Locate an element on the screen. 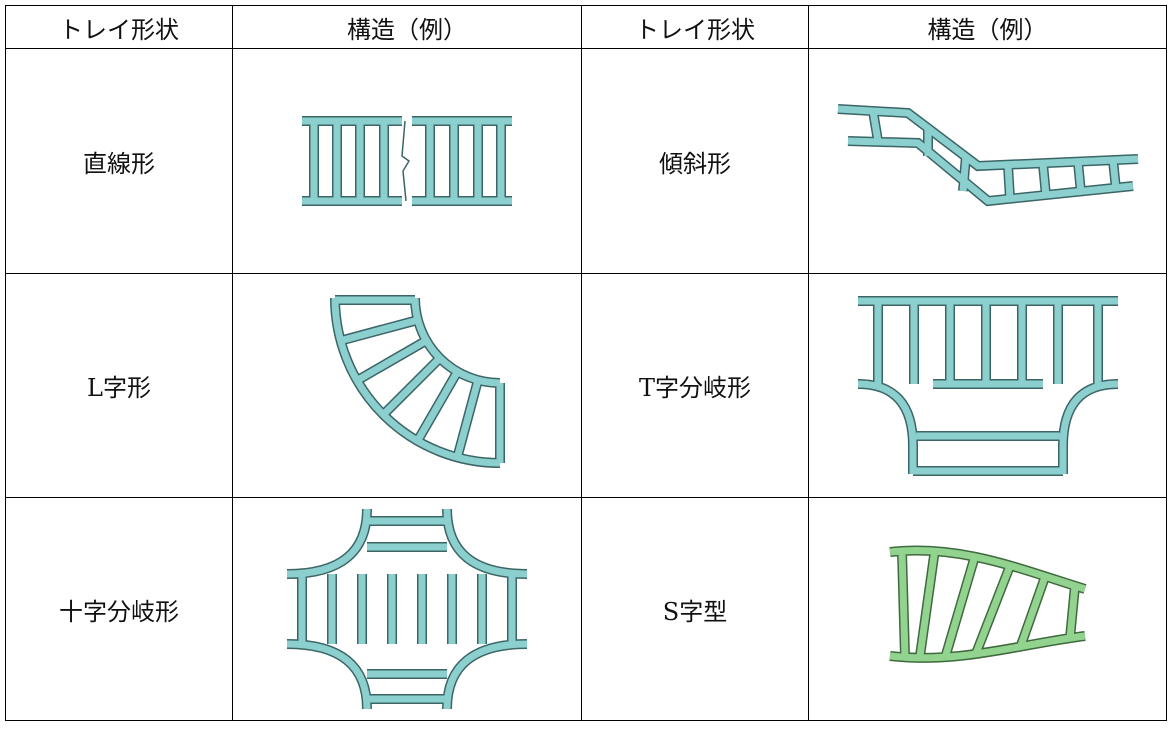 This screenshot has width=1171, height=729. l-tray-drawing is located at coordinates (417, 381).